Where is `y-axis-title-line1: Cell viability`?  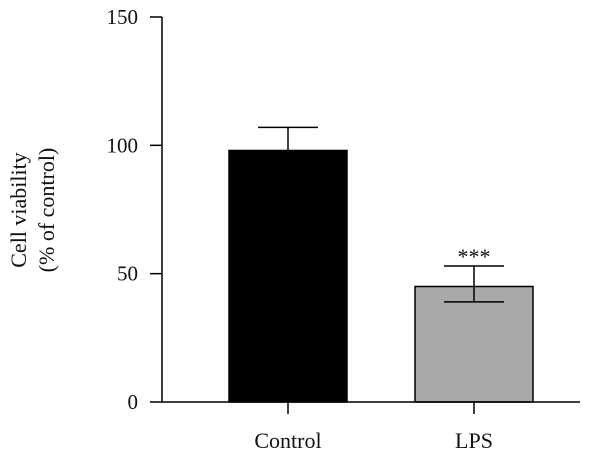 y-axis-title-line1: Cell viability is located at coordinates (18, 210).